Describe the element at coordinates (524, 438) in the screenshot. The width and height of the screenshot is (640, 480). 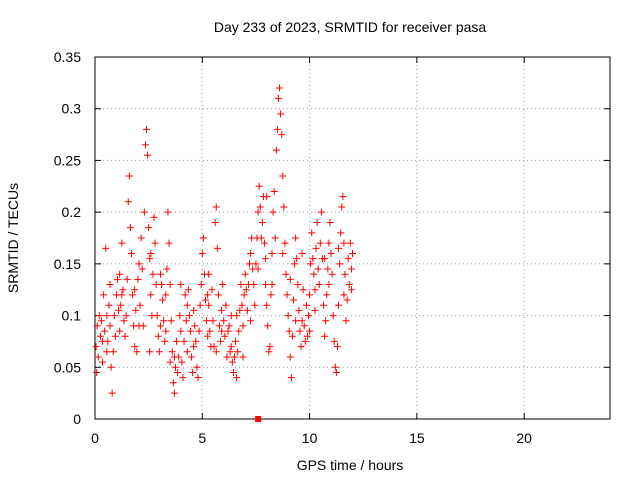
I see `x-tick-label: 20` at that location.